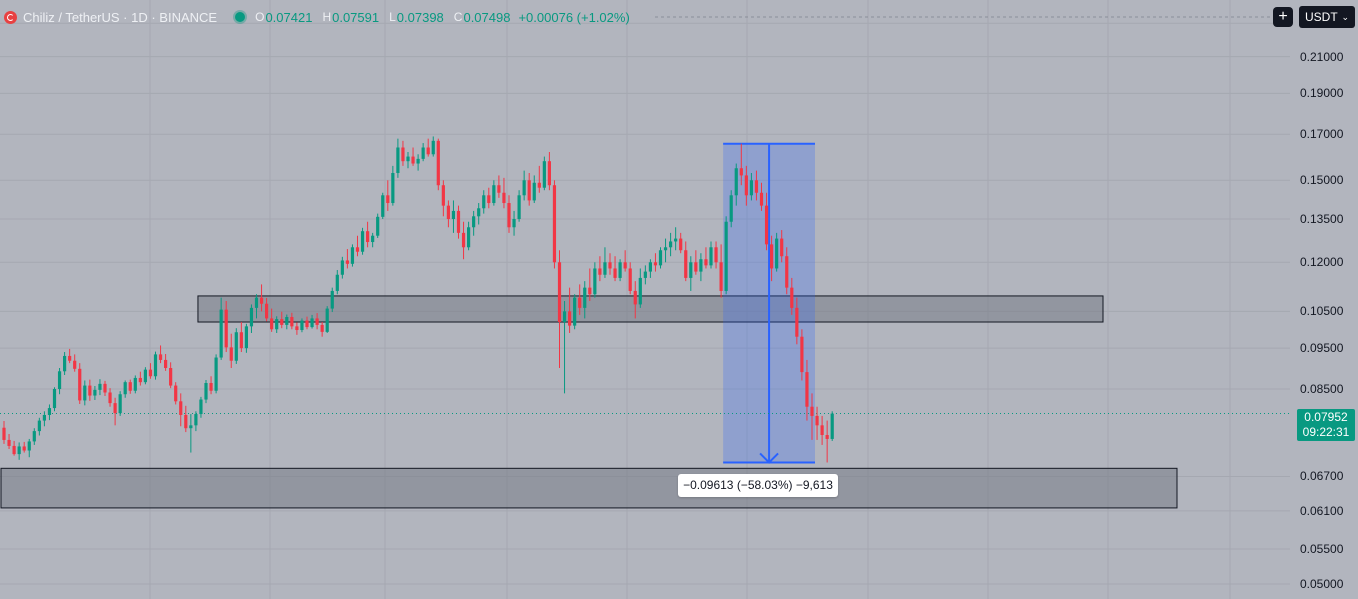 This screenshot has height=599, width=1358. Describe the element at coordinates (356, 17) in the screenshot. I see `high-value: 0.07591` at that location.